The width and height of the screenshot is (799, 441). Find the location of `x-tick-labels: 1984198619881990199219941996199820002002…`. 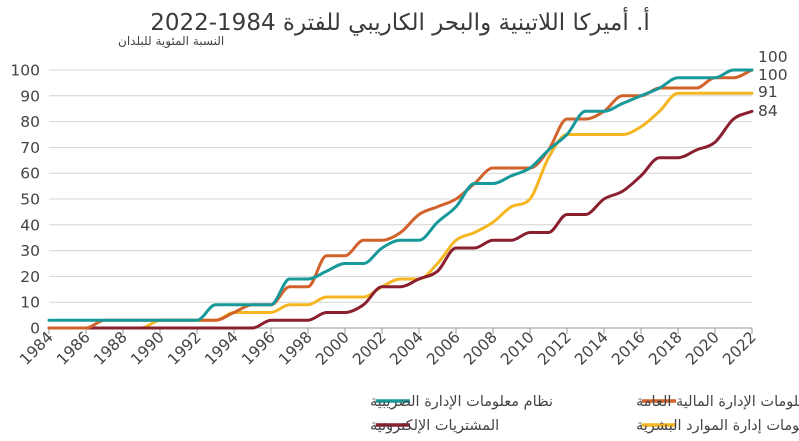

x-tick-labels: 1984198619881990199219941996199820002002… is located at coordinates (388, 348).